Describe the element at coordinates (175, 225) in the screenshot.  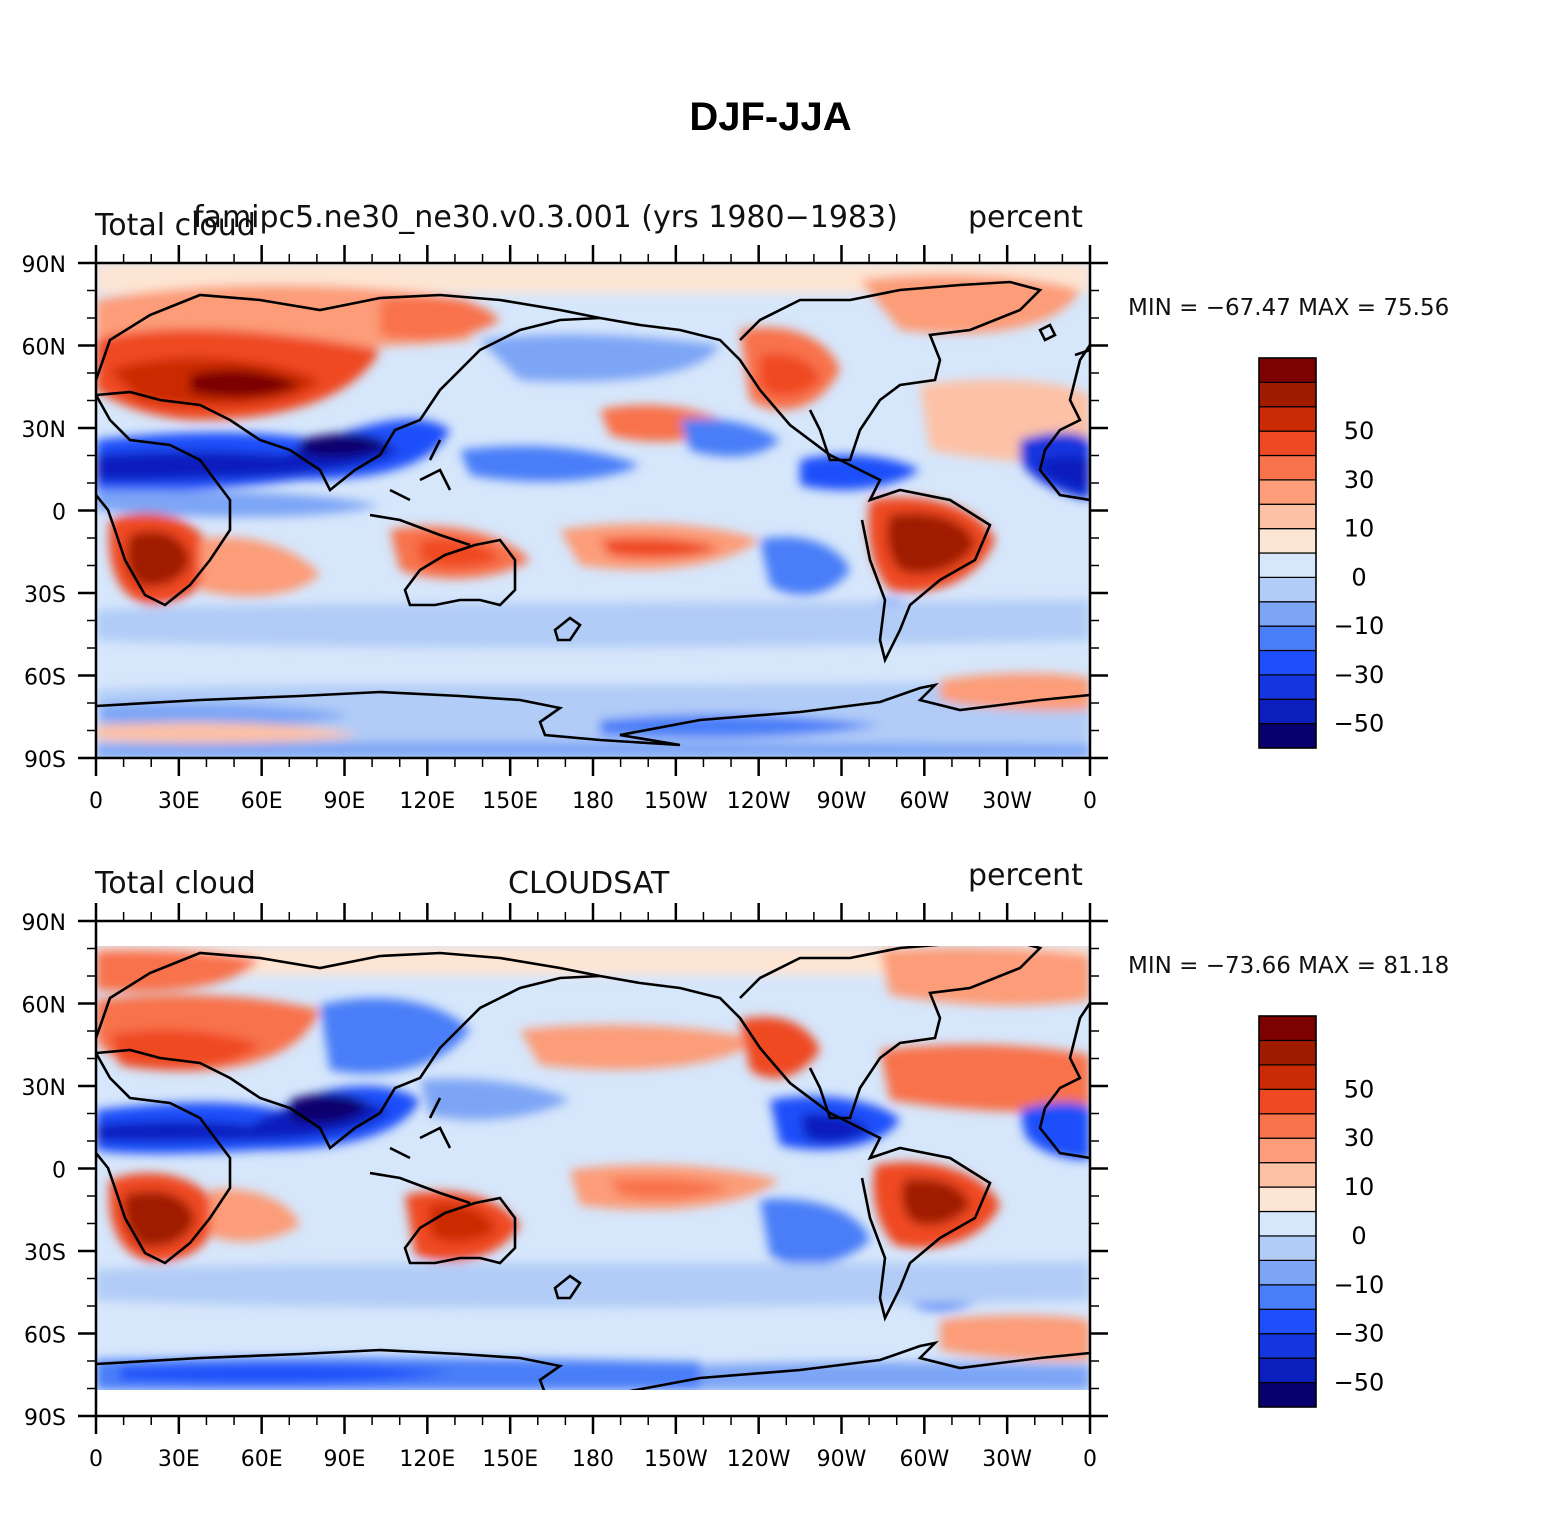
I see `panel1-variable-label: Total cloud` at that location.